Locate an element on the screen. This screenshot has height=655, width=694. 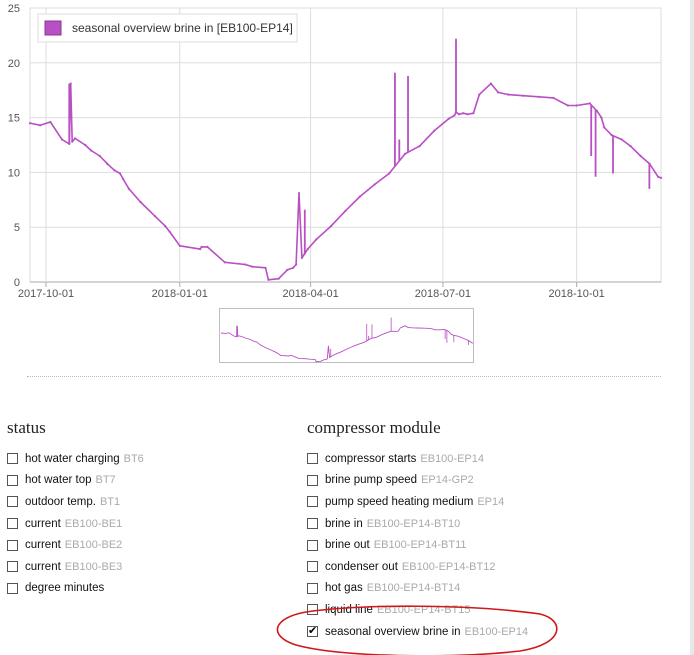
sensor-code: EB100-BE1 is located at coordinates (93, 523).